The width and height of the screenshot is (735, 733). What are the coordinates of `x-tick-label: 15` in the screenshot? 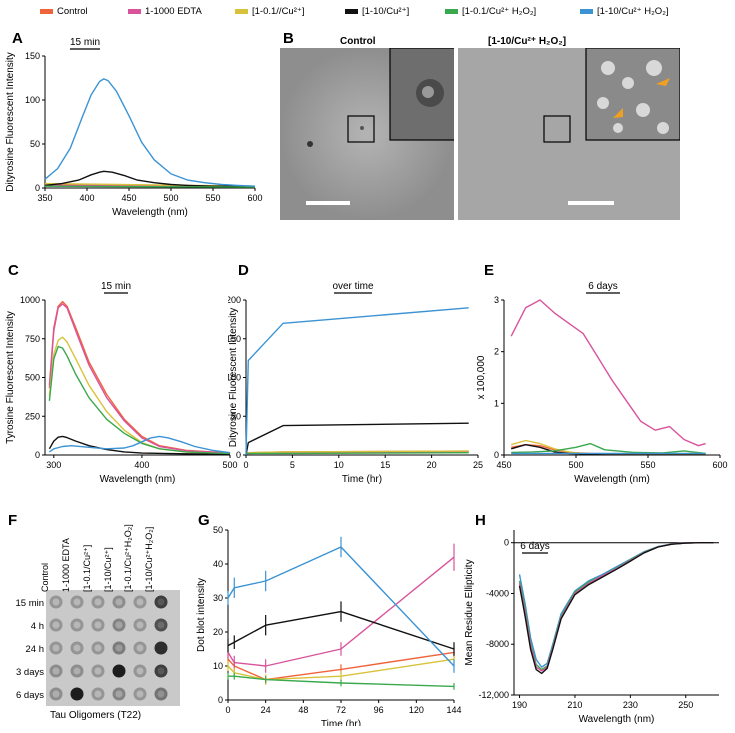 It's located at (385, 465).